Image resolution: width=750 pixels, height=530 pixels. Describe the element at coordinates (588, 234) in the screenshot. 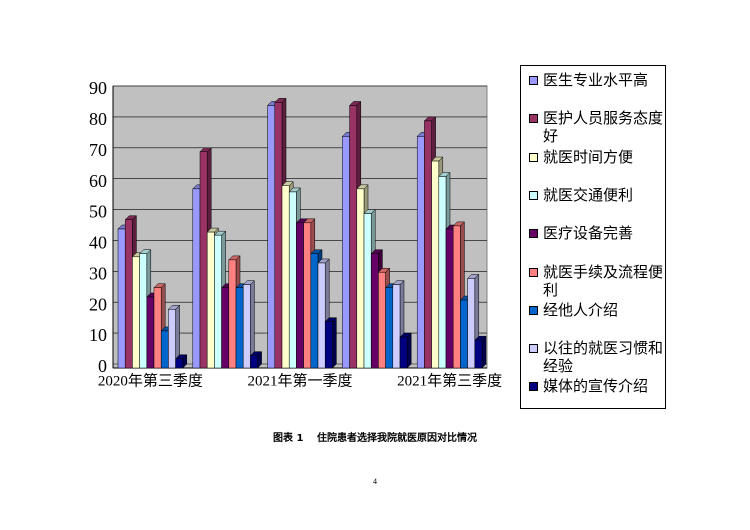

I see `legend-label: 医疗设备完善` at that location.